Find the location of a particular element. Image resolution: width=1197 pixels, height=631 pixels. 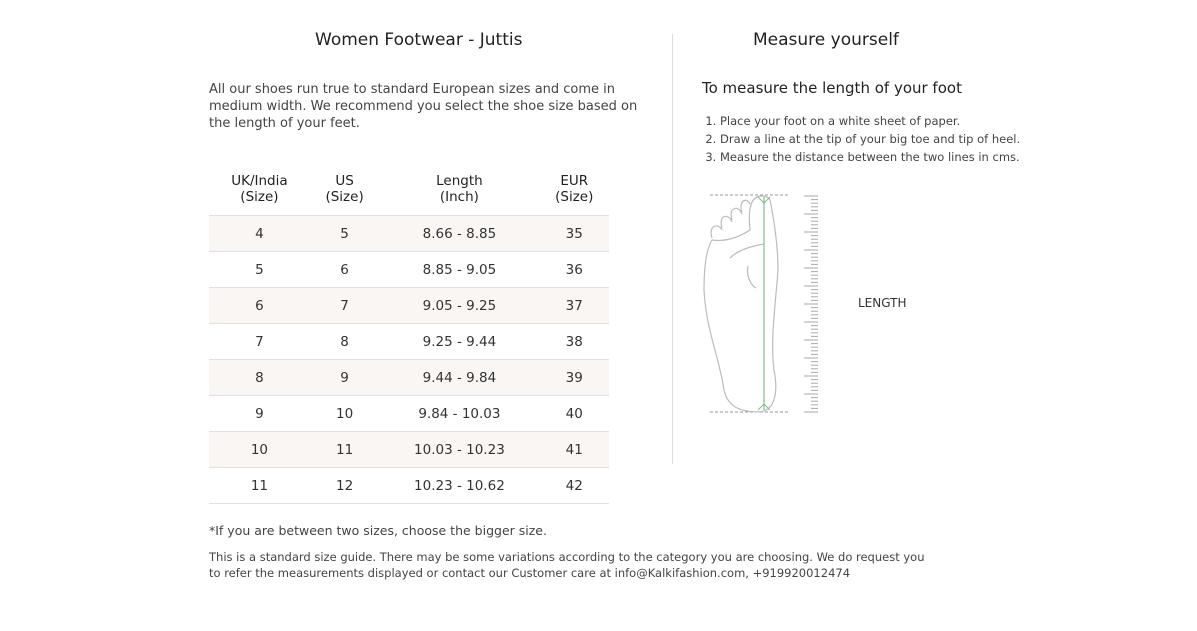

table-cell: 10.03 - 10.23 is located at coordinates (459, 449).